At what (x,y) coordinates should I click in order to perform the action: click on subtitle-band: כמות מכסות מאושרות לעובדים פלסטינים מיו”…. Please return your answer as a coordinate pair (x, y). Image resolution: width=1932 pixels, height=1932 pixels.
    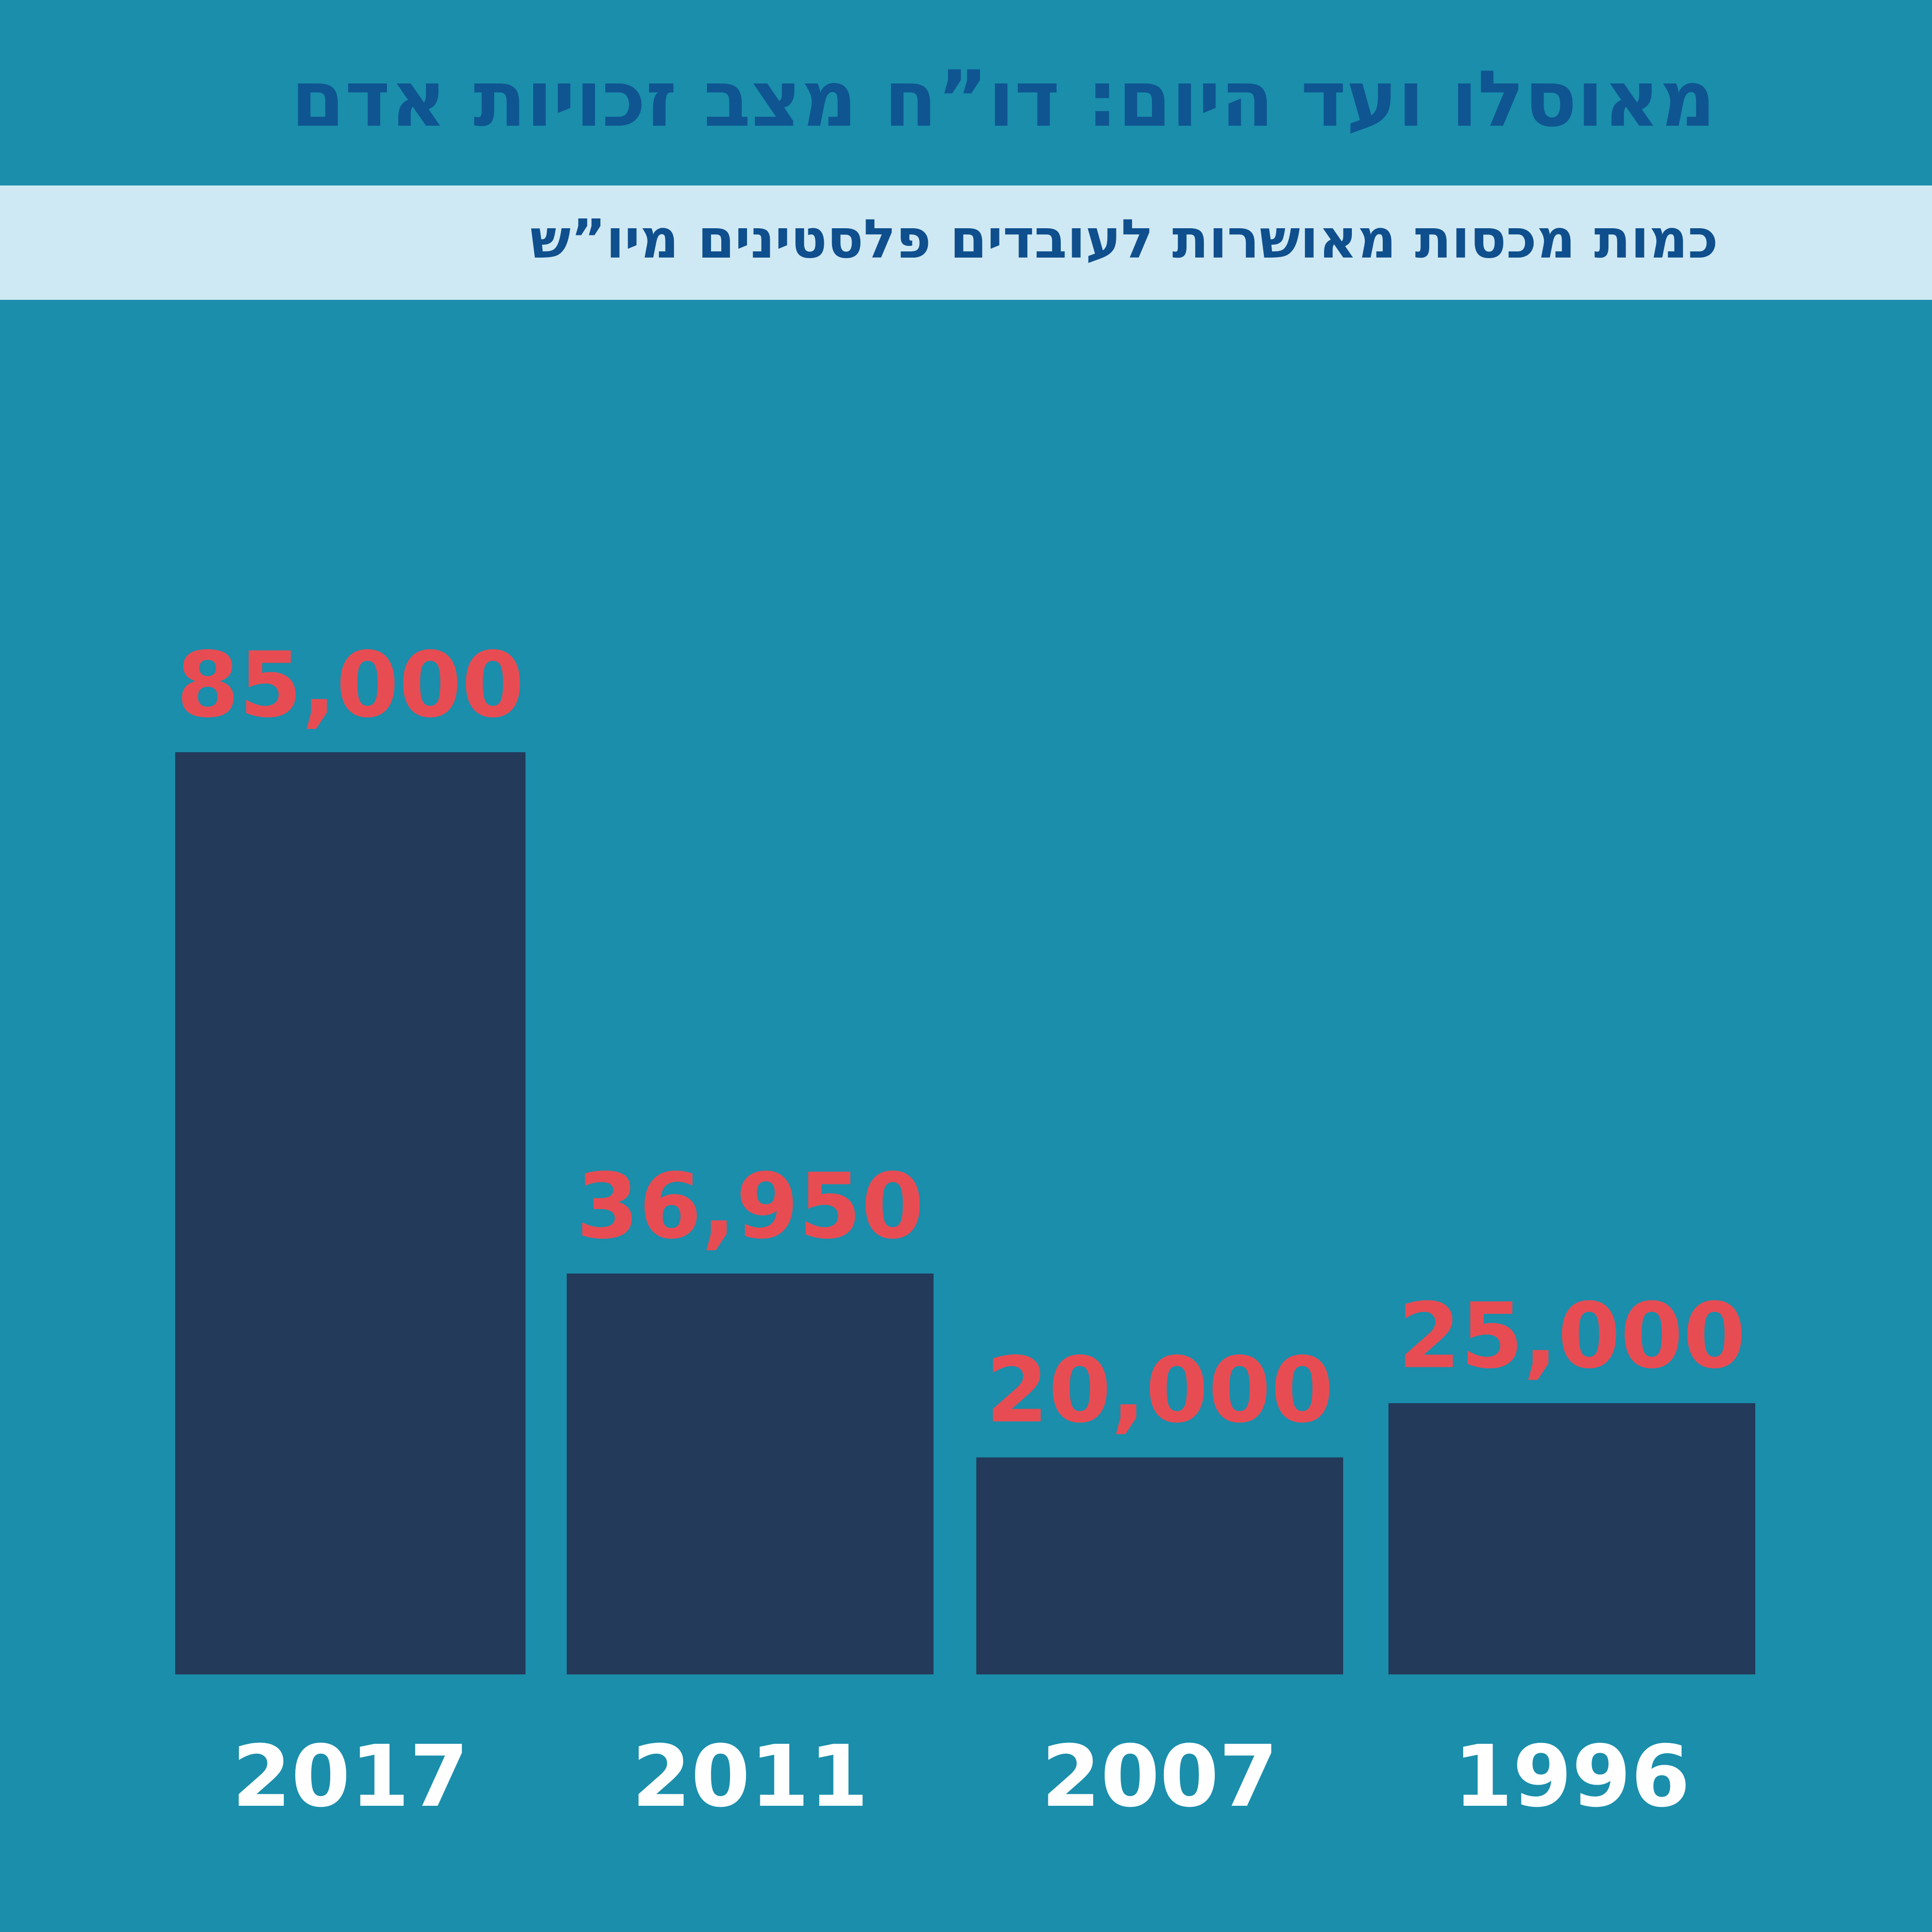
    Looking at the image, I should click on (966, 242).